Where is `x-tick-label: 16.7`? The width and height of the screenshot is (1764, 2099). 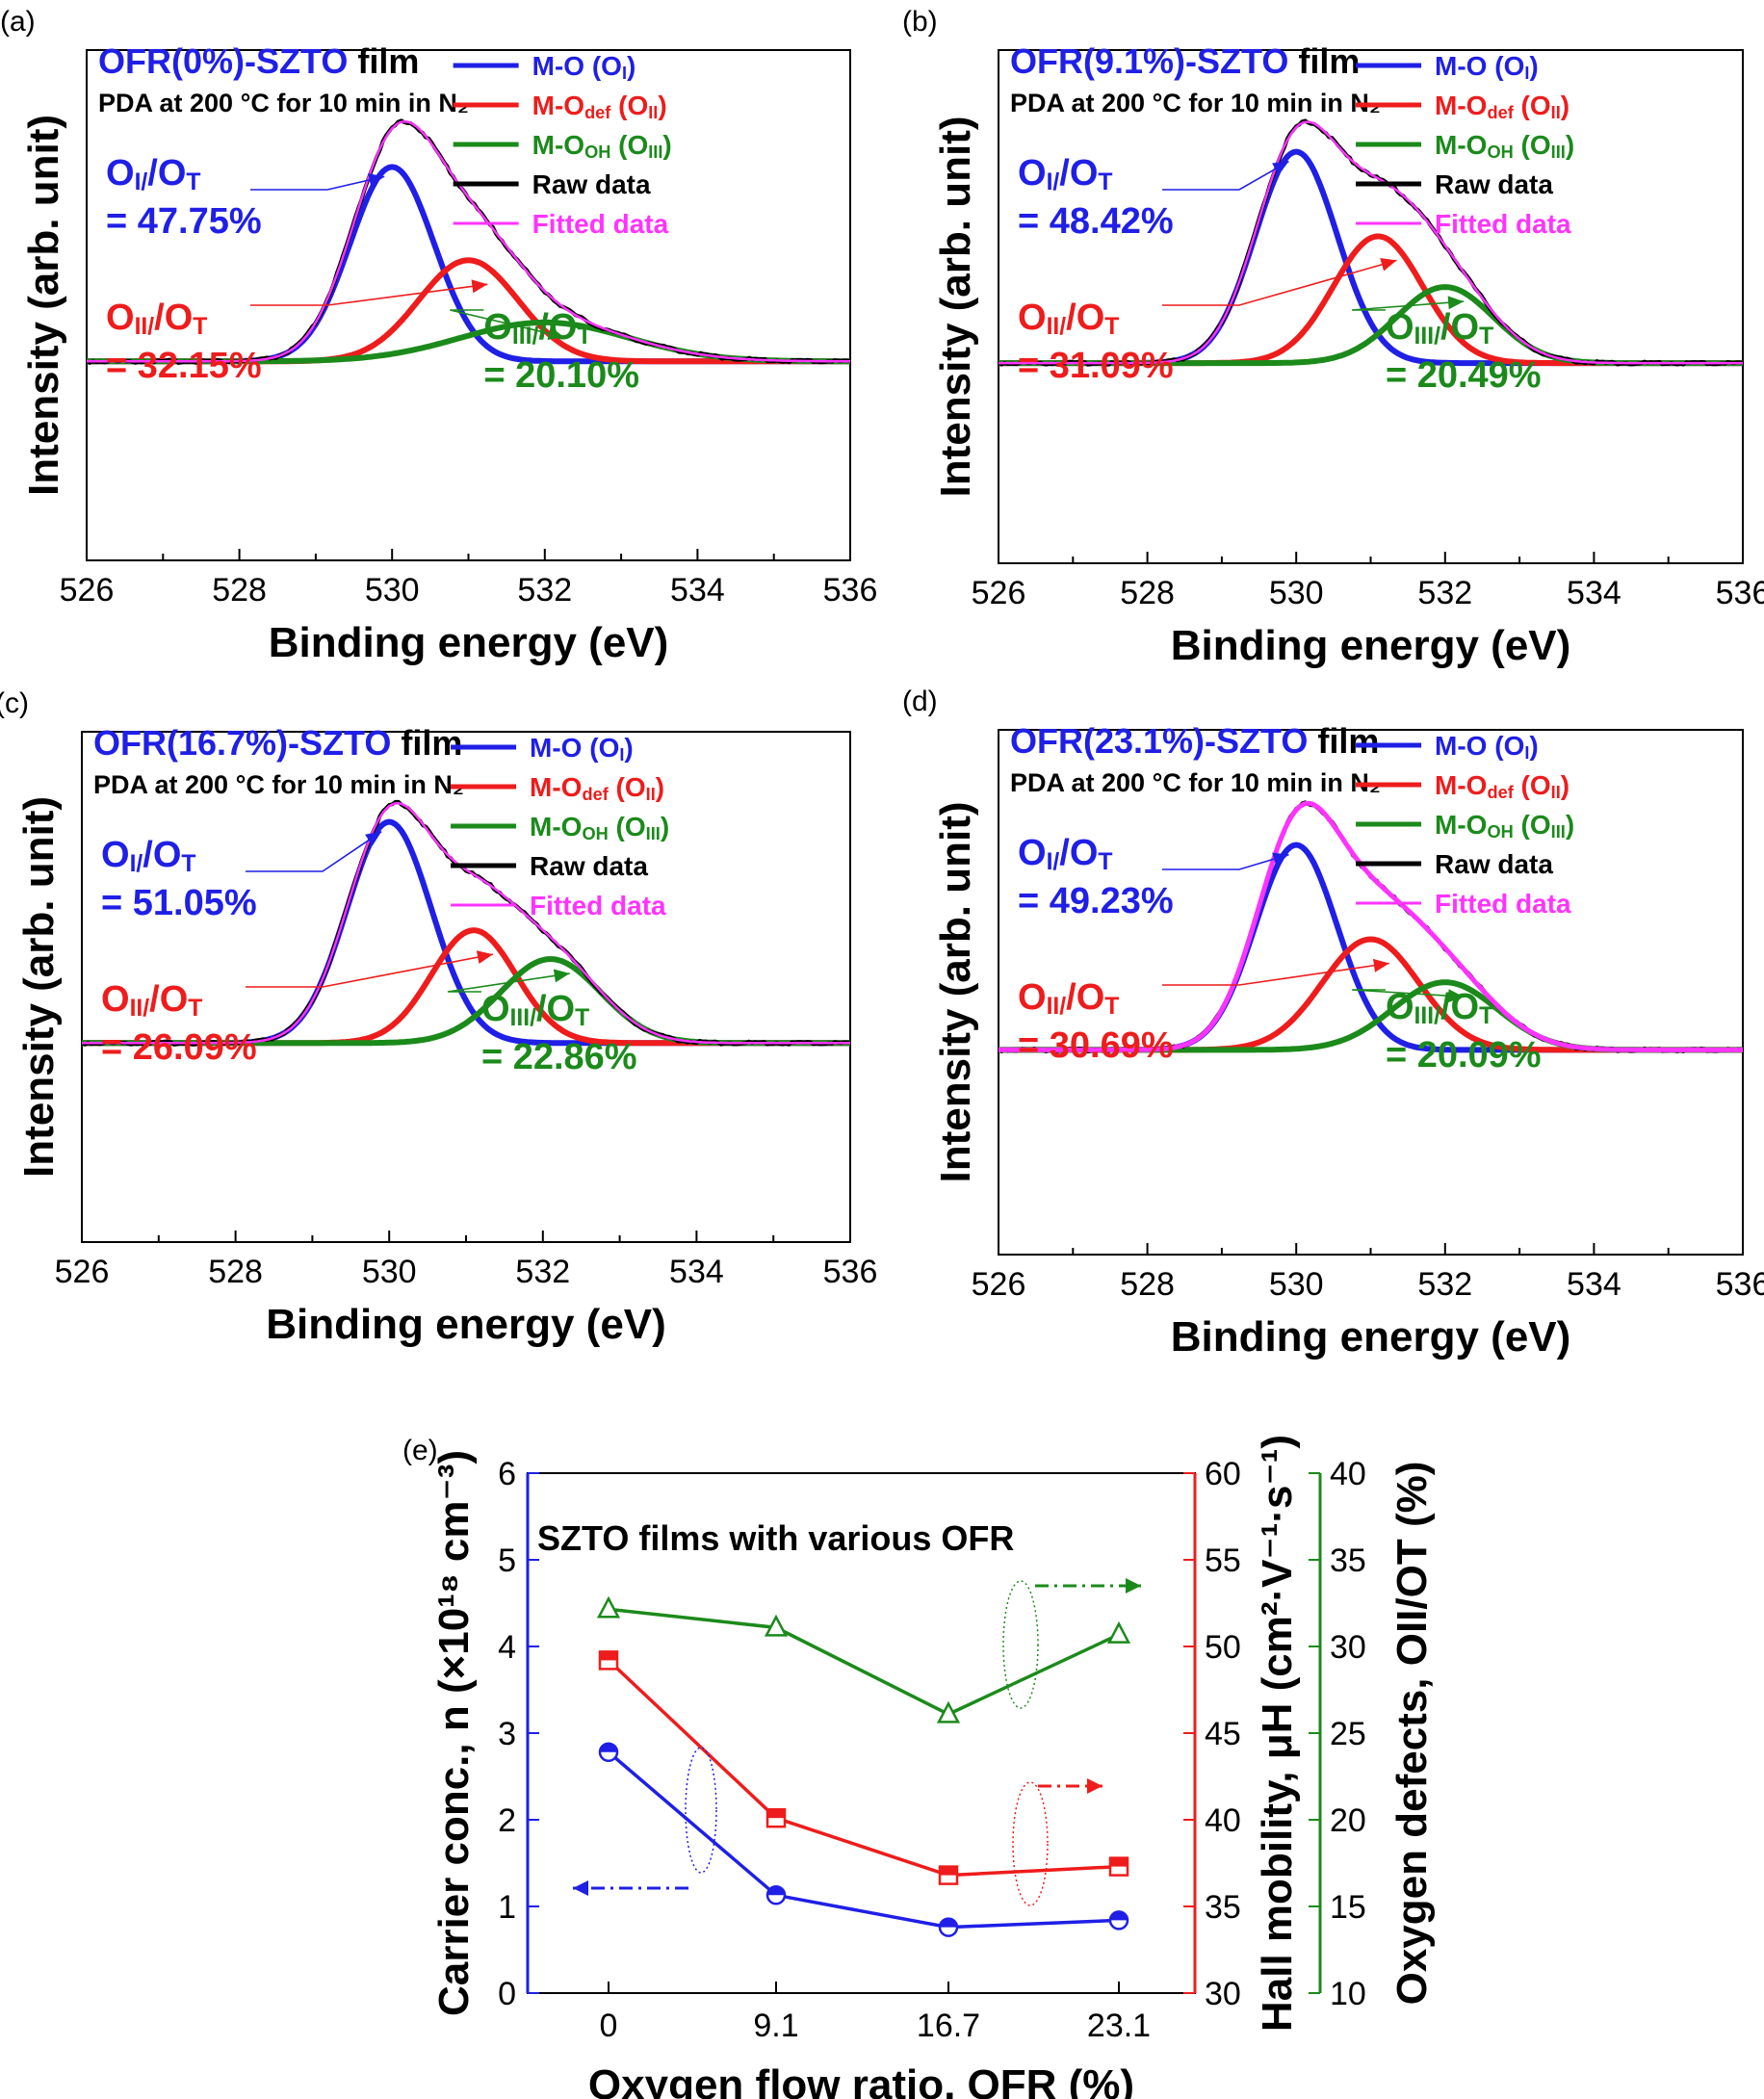 x-tick-label: 16.7 is located at coordinates (948, 2026).